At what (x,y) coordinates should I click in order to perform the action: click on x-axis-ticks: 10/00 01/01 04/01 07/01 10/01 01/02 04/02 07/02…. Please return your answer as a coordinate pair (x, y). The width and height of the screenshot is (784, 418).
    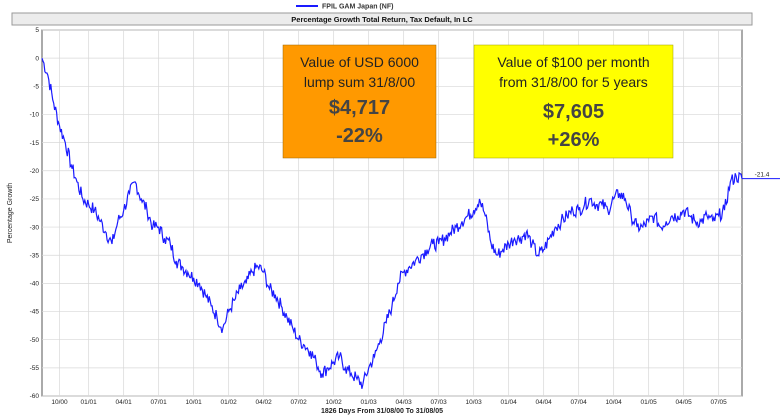
    Looking at the image, I should click on (389, 402).